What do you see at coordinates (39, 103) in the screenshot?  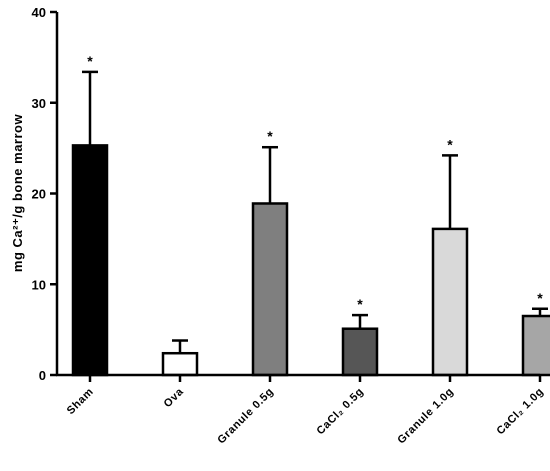 I see `y-tick-label: 30` at bounding box center [39, 103].